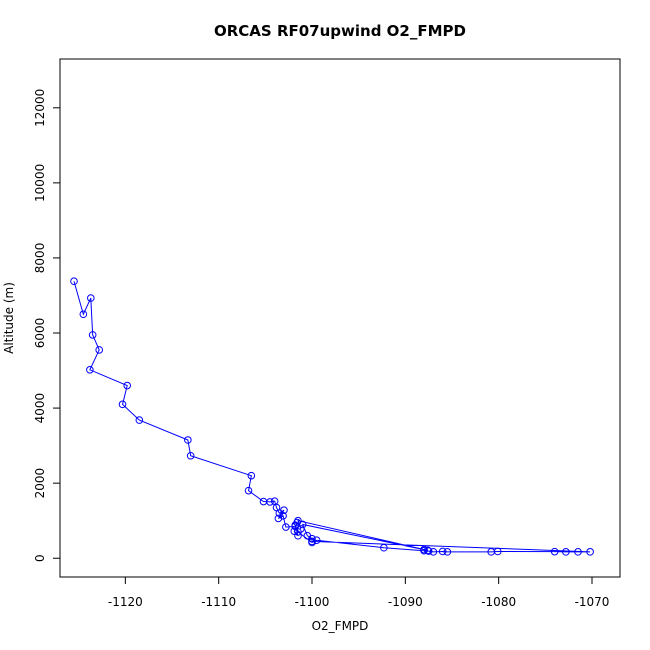  I want to click on x-axis: -1120 -1110 -1100 -1090 -1080 -1070, so click(359, 592).